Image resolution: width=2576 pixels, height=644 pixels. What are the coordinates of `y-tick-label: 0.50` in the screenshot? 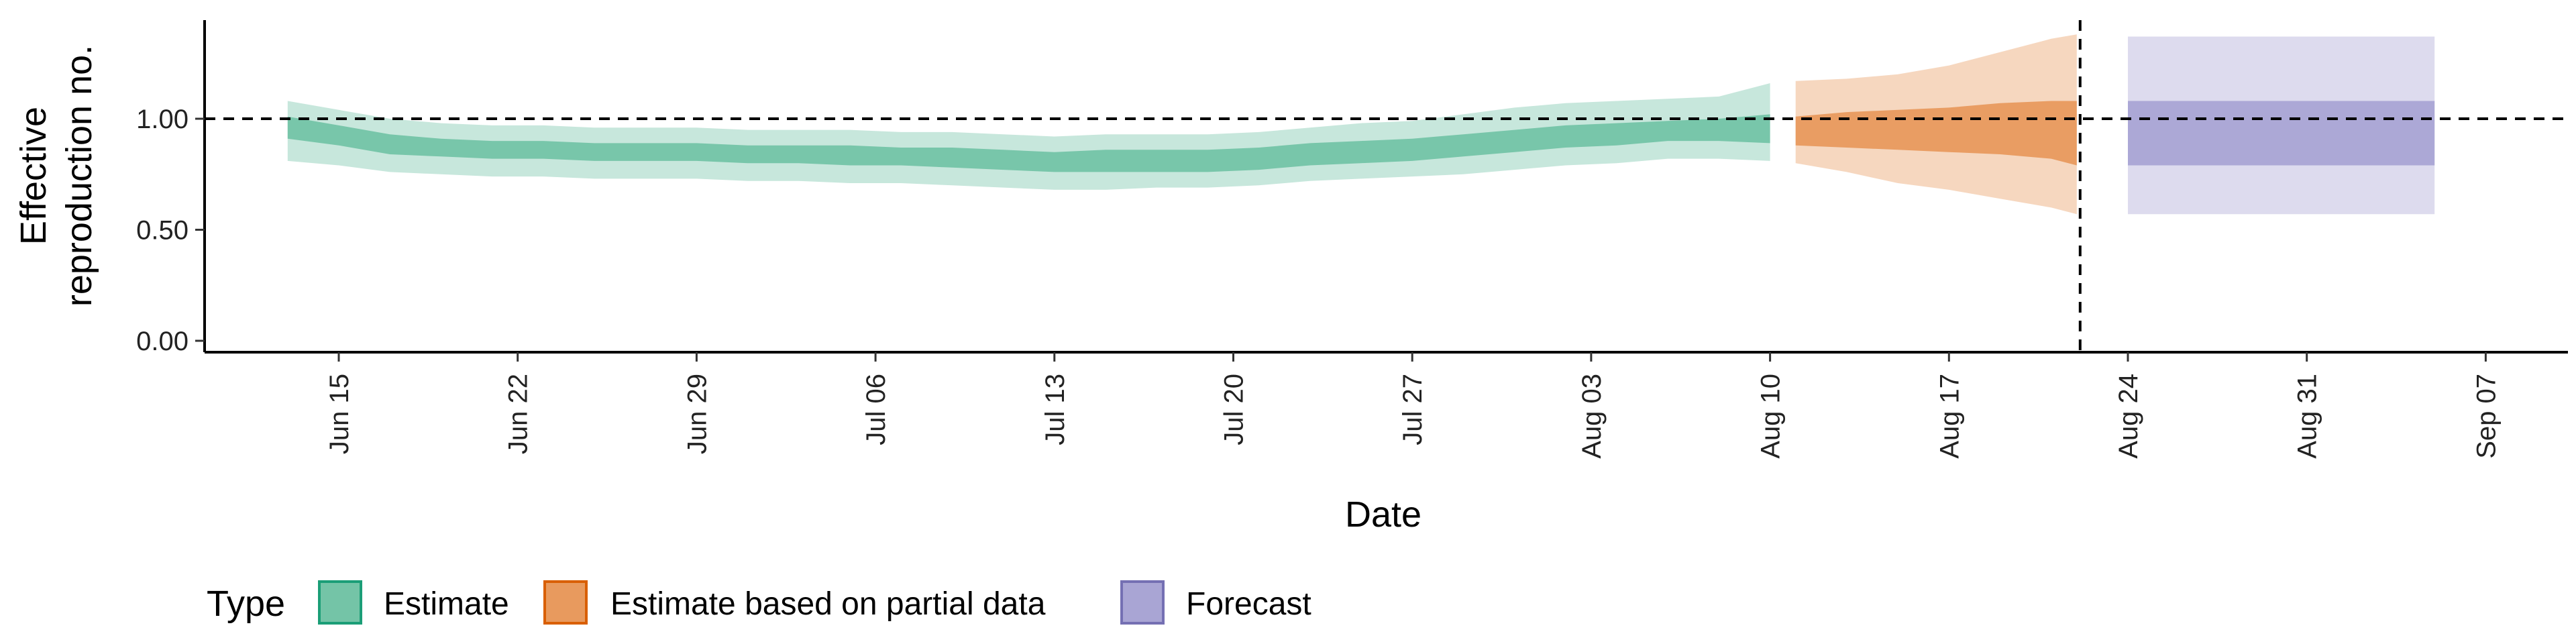 It's located at (162, 231).